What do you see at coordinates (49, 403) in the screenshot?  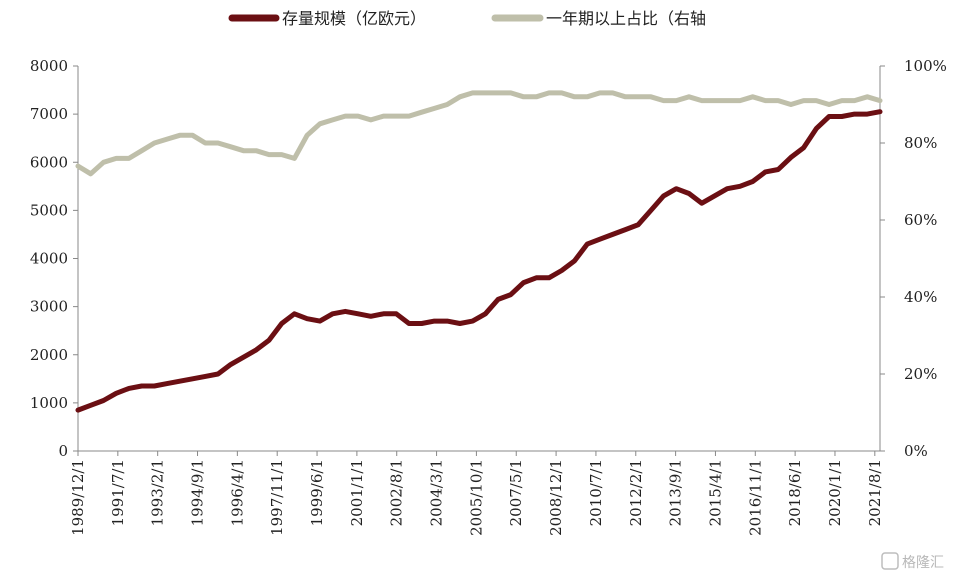 I see `y-left-tick-label: 1000` at bounding box center [49, 403].